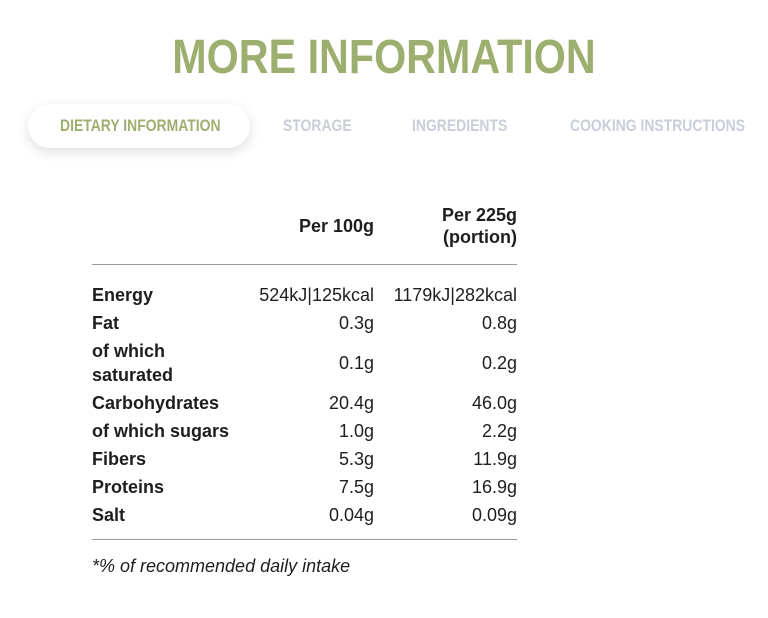 This screenshot has height=618, width=768. What do you see at coordinates (123, 295) in the screenshot?
I see `row-label: Energy` at bounding box center [123, 295].